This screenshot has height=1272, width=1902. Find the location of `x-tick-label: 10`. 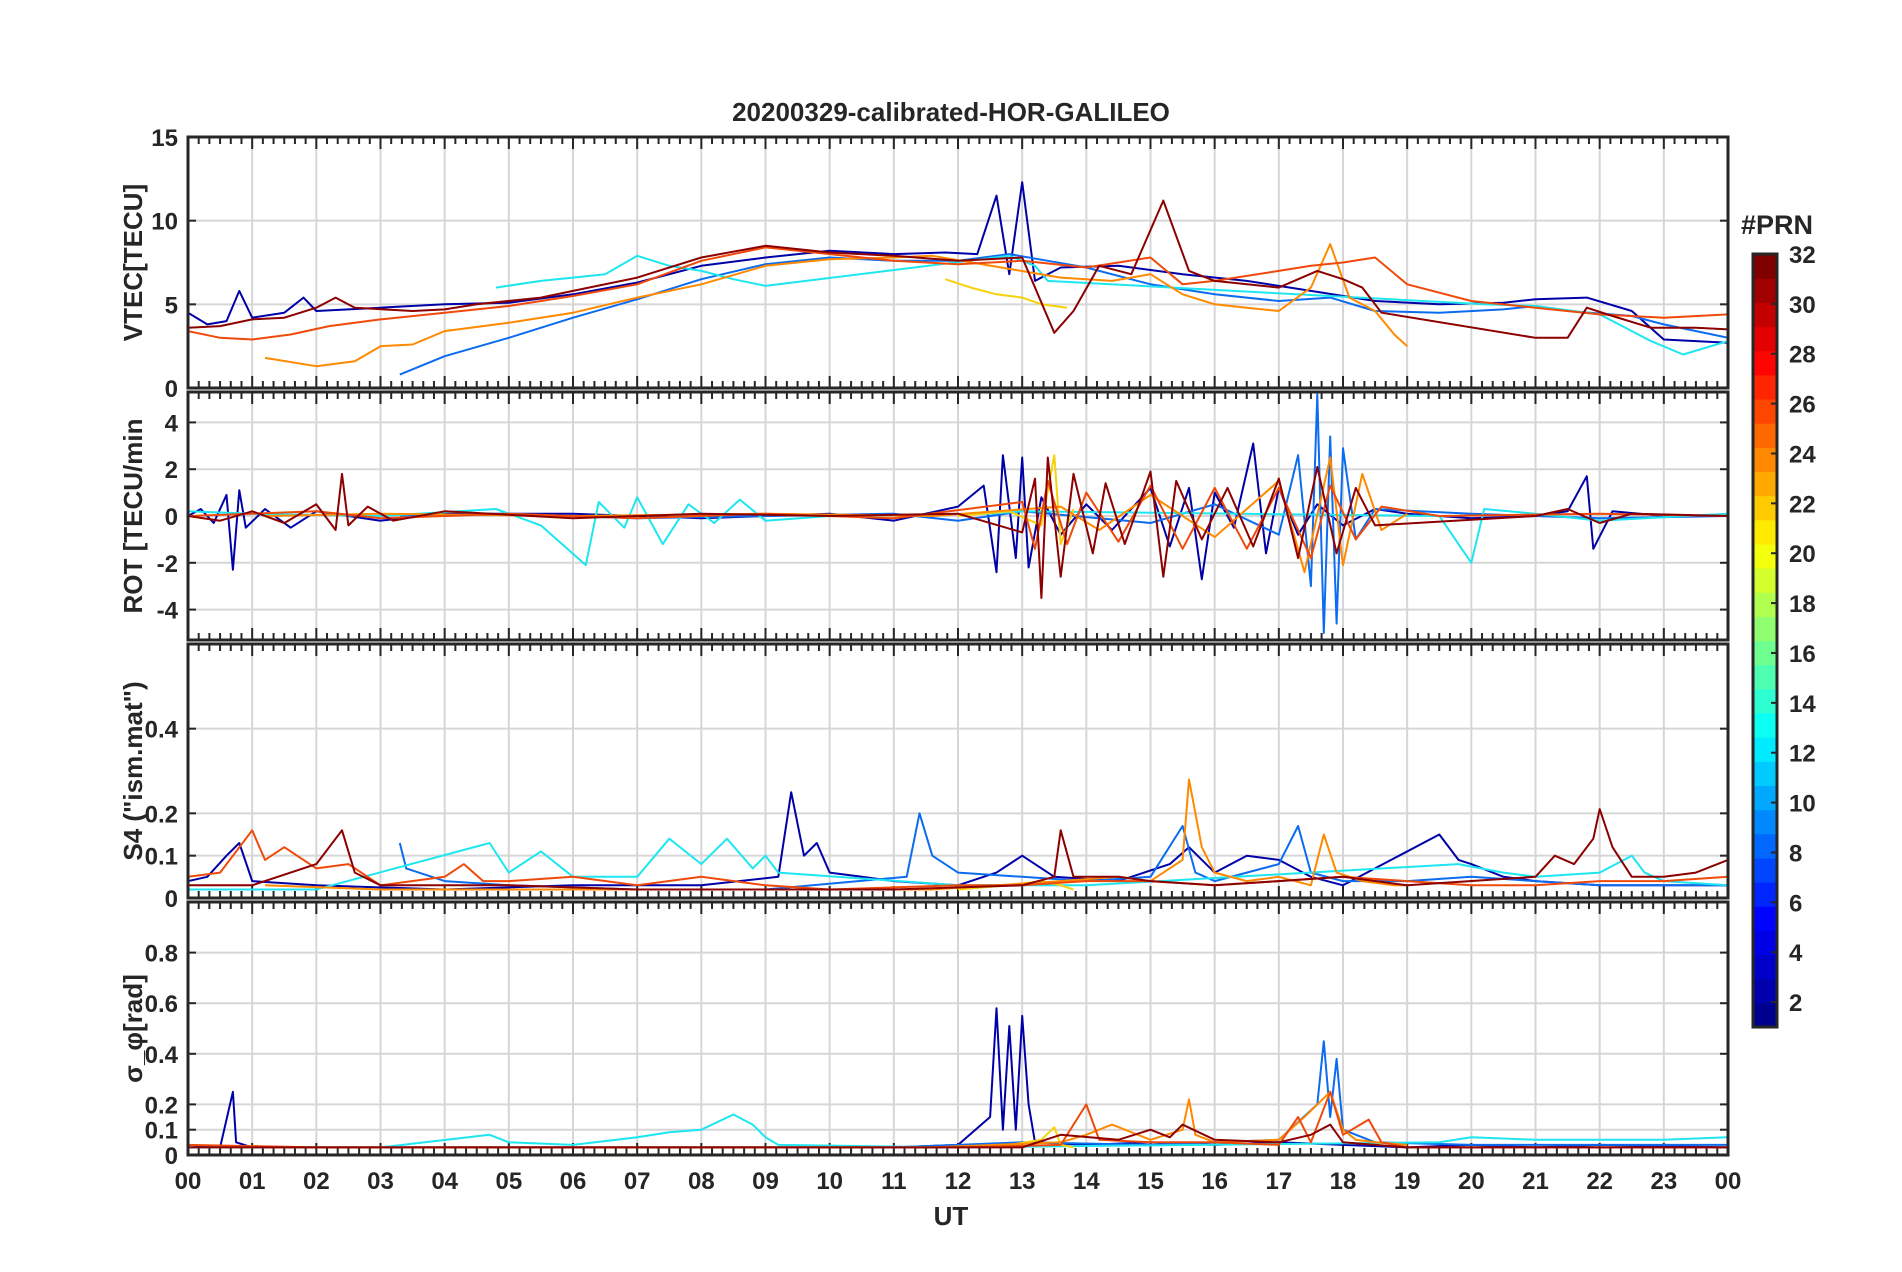

x-tick-label: 10 is located at coordinates (829, 1181).